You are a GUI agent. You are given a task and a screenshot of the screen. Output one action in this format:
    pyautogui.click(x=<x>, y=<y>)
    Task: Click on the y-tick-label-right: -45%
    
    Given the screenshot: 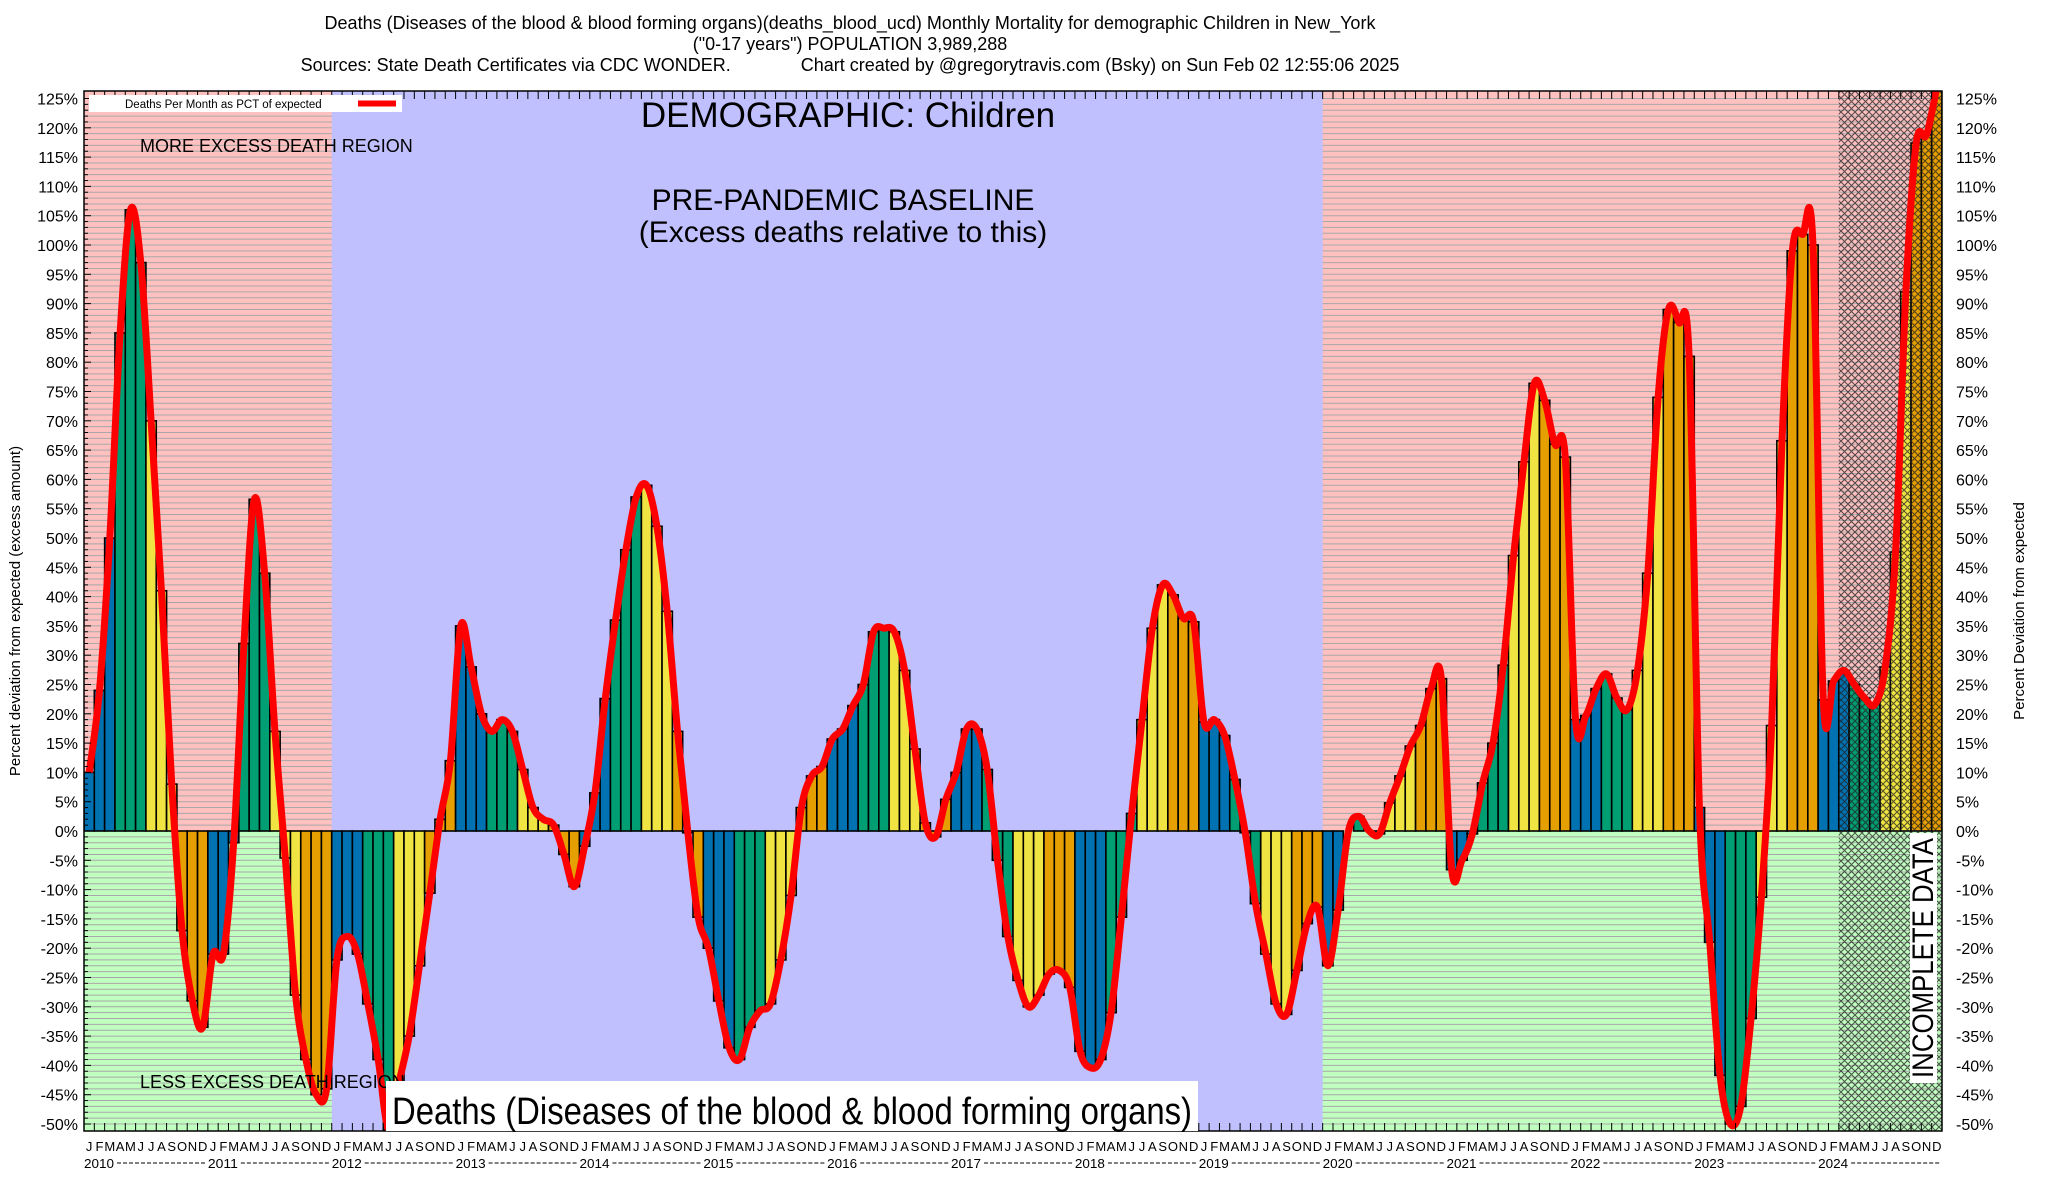 What is the action you would take?
    pyautogui.click(x=1974, y=1096)
    